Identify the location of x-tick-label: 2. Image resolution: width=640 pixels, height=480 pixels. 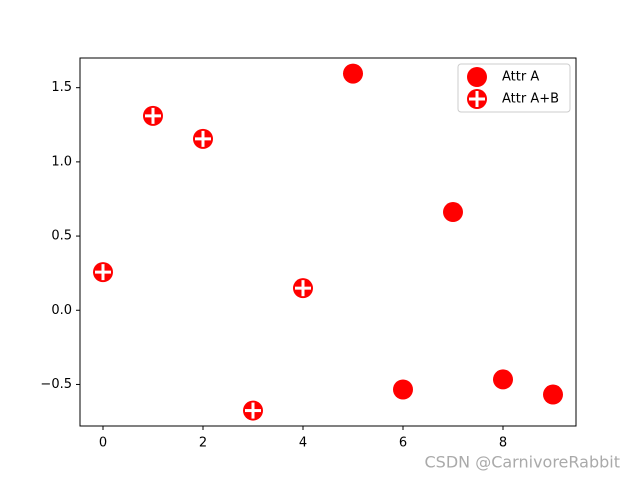
(203, 443).